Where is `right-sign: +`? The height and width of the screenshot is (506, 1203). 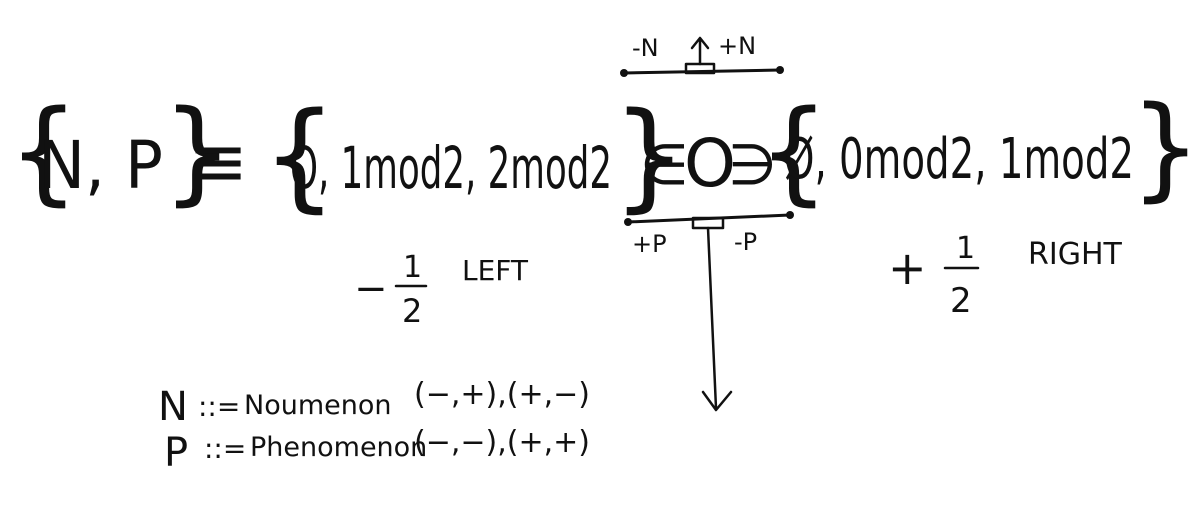
right-sign: + is located at coordinates (907, 268).